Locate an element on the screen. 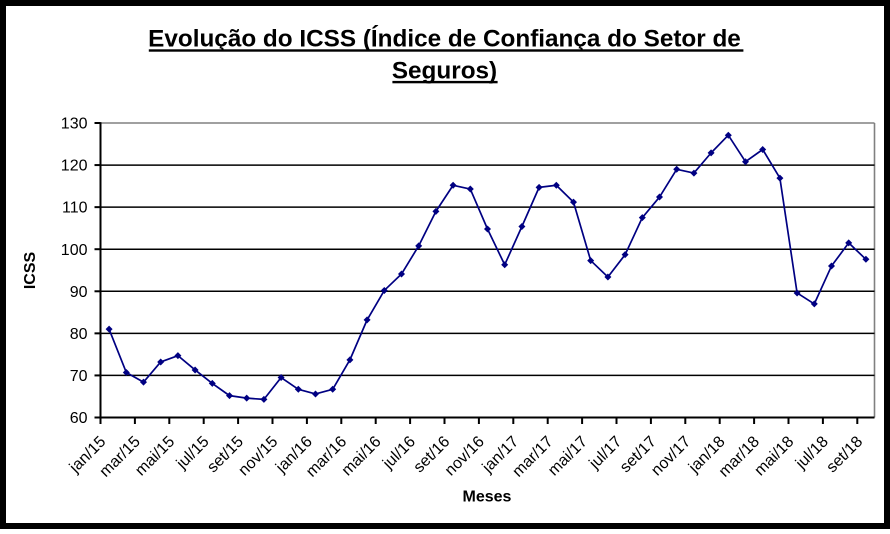 The width and height of the screenshot is (890, 534). svg-text: 100 is located at coordinates (74, 250).